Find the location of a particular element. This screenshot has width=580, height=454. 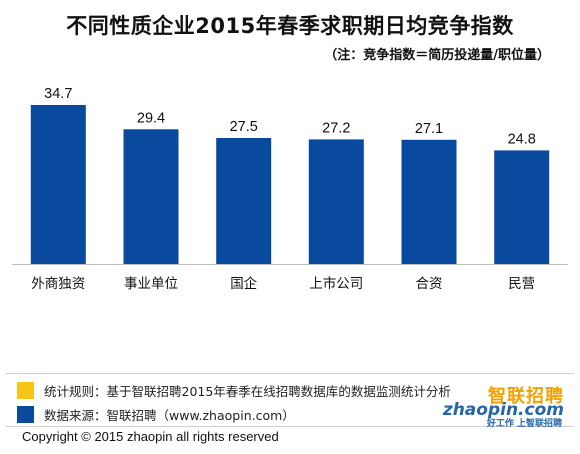

yellow-swatch is located at coordinates (25, 390).